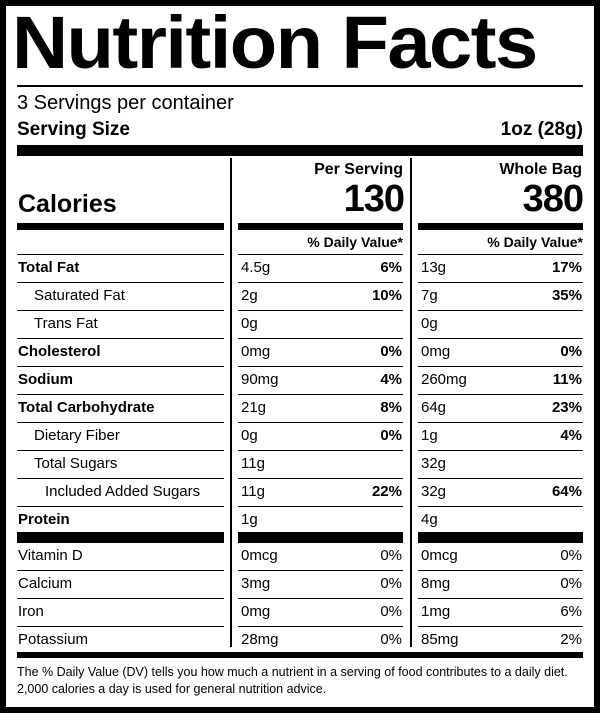  I want to click on per-serving-header: Per Serving, so click(358, 169).